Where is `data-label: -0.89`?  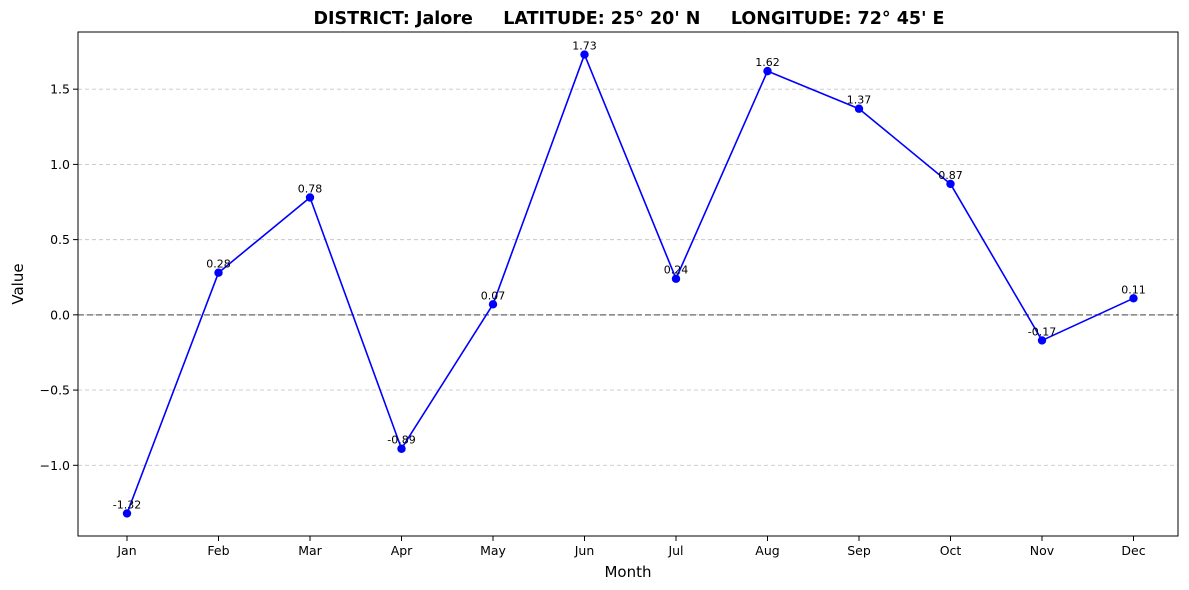
data-label: -0.89 is located at coordinates (401, 440).